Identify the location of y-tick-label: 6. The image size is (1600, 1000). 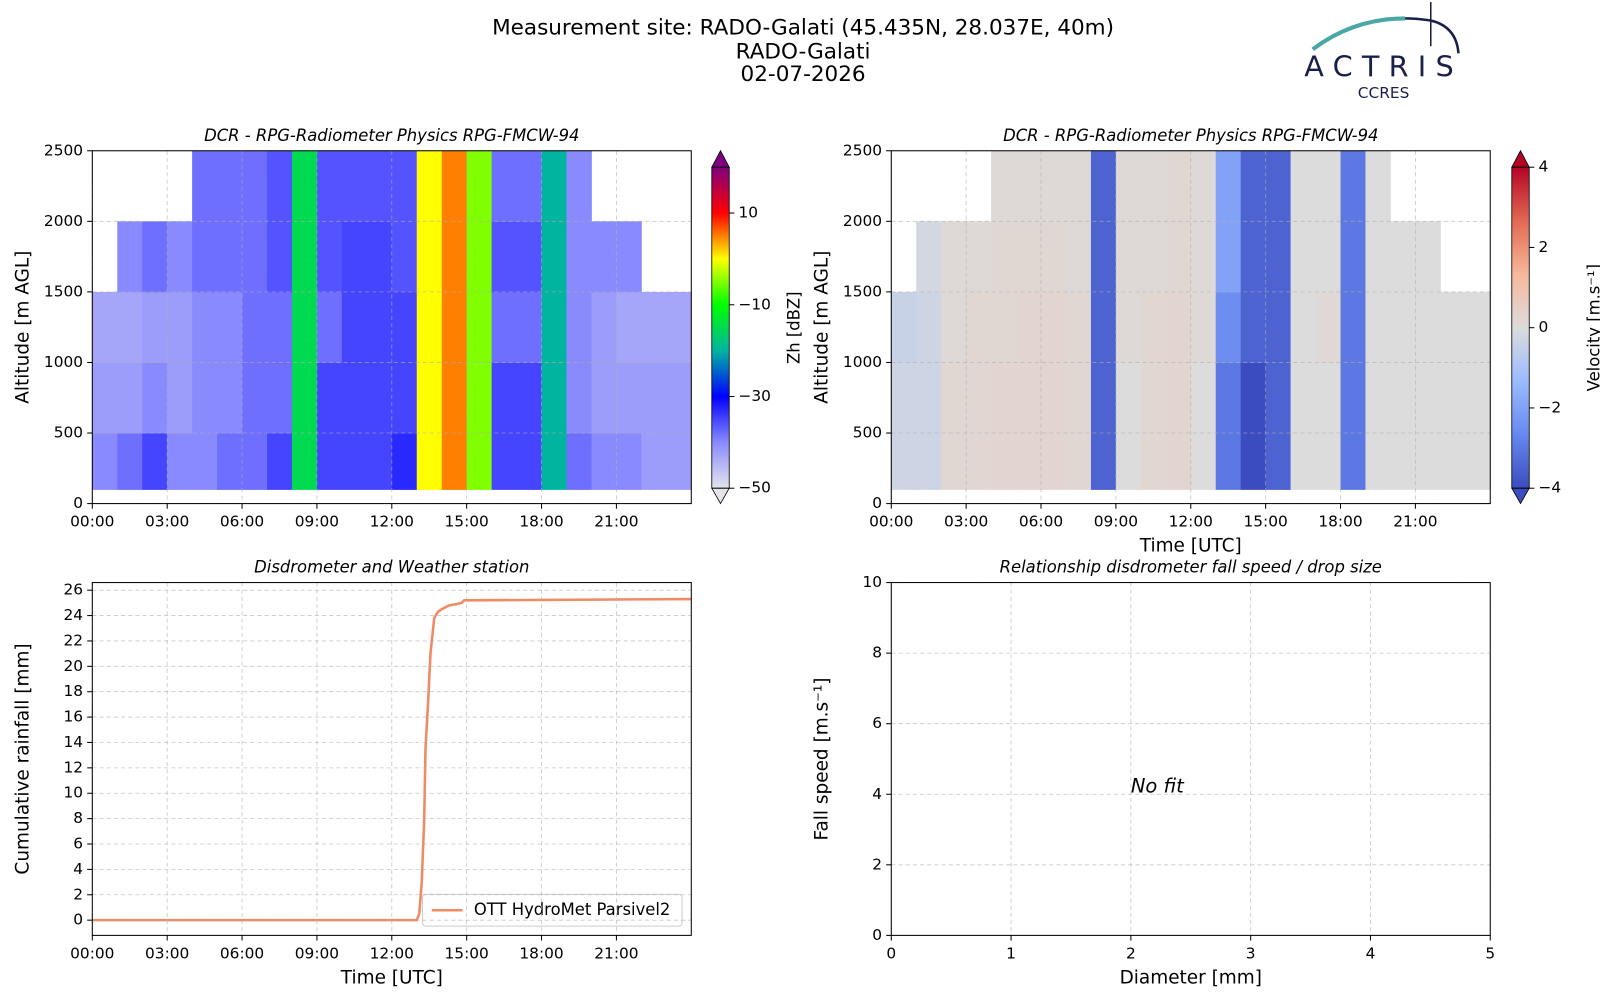
(78, 844).